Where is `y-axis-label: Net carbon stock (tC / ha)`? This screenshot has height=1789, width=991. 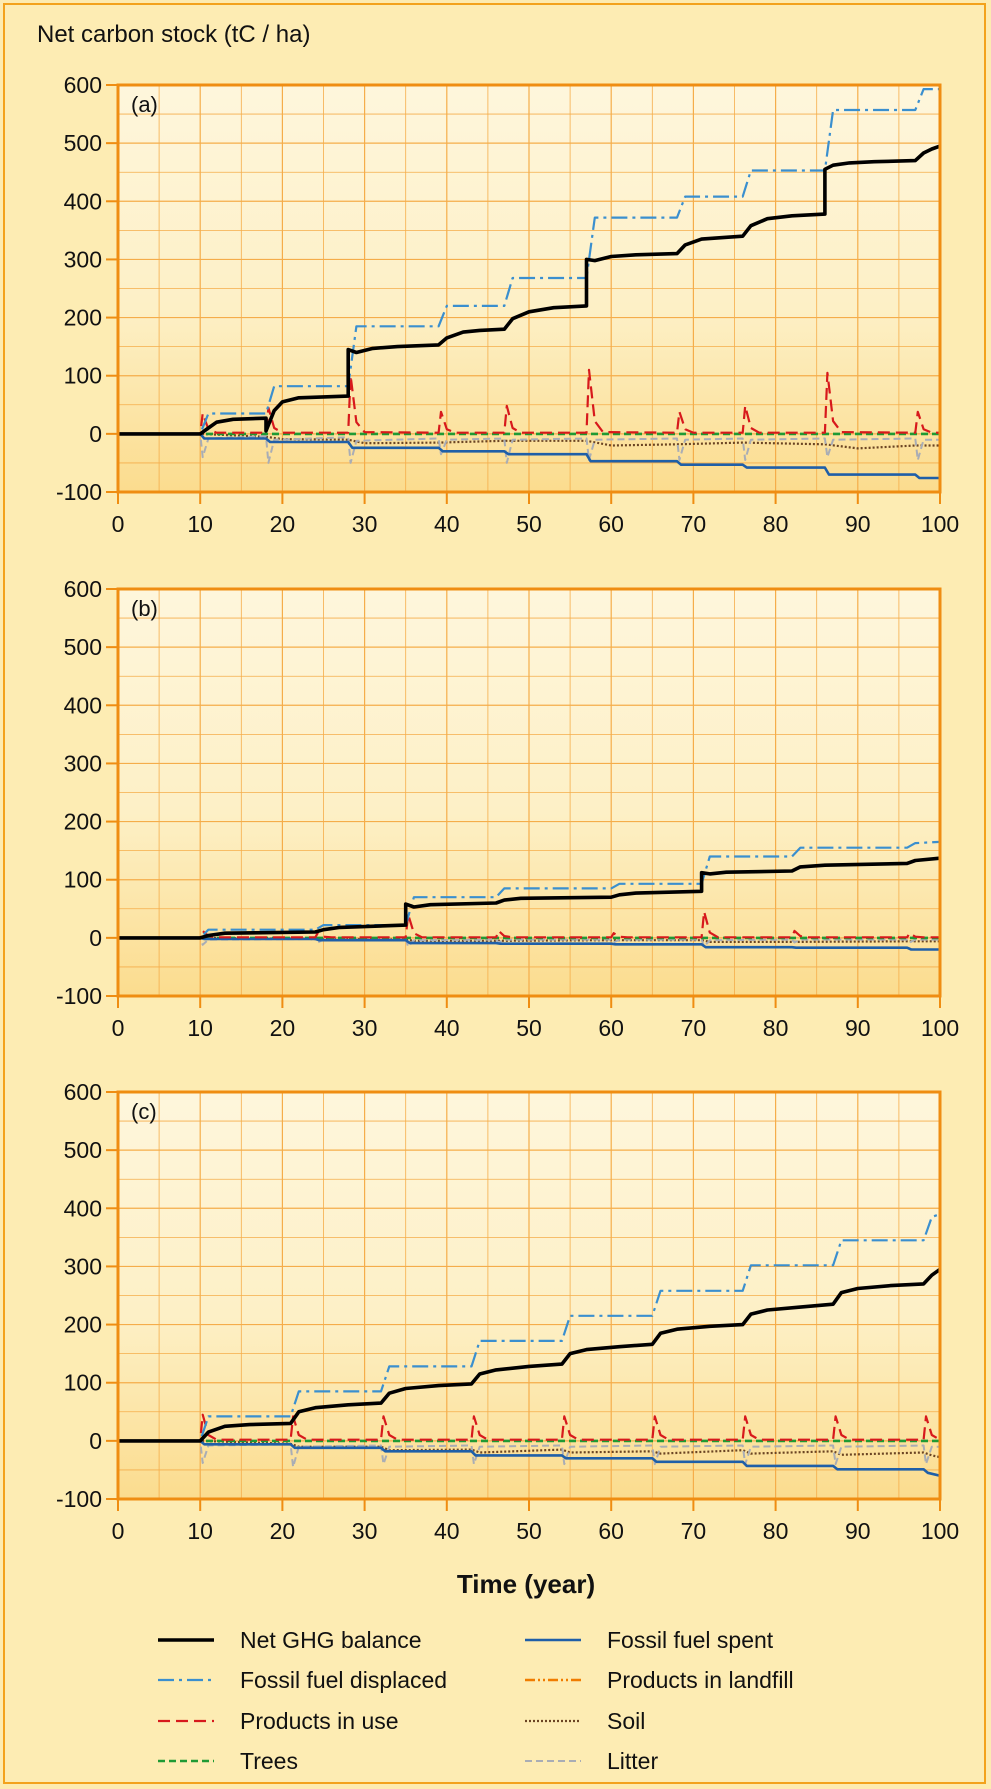
y-axis-label: Net carbon stock (tC / ha) is located at coordinates (173, 34).